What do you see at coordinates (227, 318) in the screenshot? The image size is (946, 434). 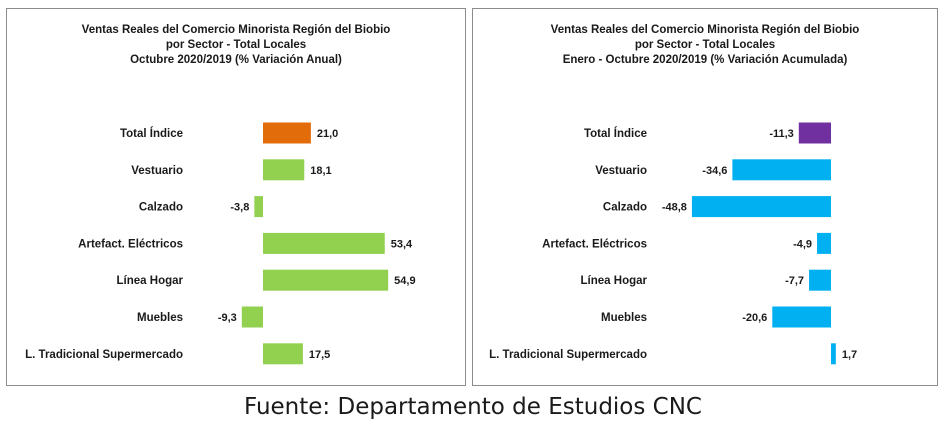 I see `data-label-5: -9,3` at bounding box center [227, 318].